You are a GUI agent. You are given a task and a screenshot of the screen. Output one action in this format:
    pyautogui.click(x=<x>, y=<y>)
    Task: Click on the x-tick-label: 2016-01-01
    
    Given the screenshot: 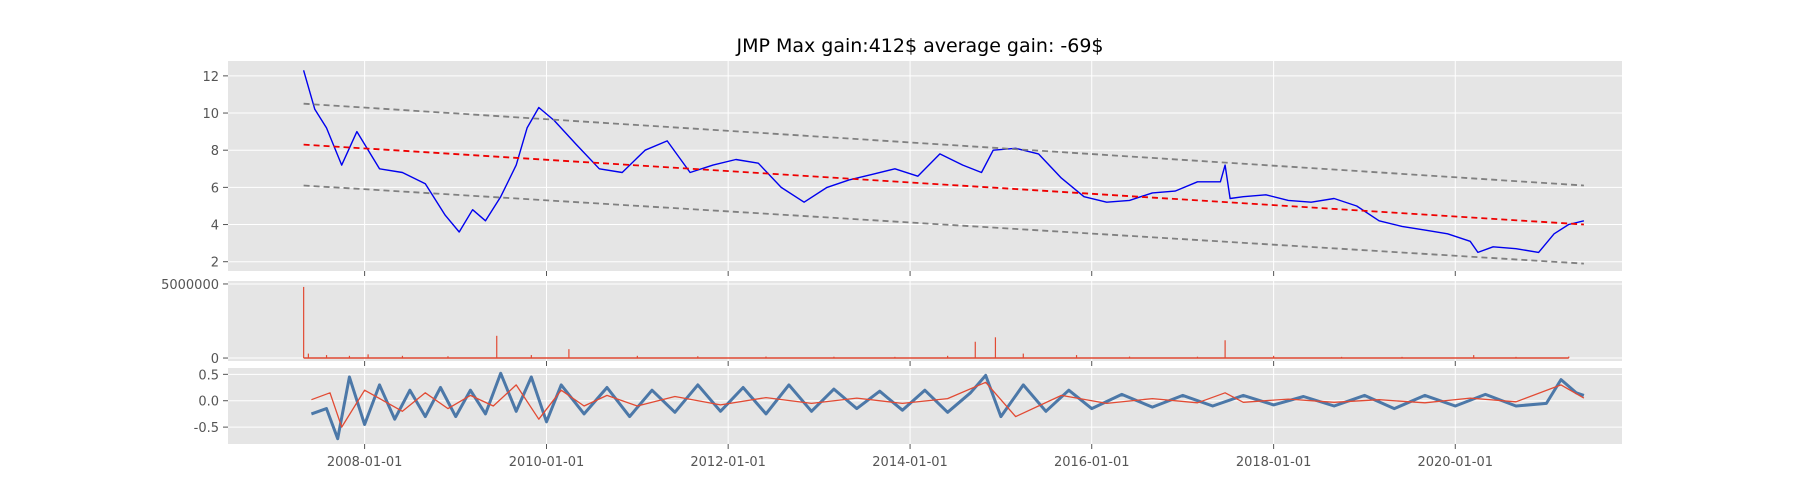 What is the action you would take?
    pyautogui.click(x=1092, y=462)
    